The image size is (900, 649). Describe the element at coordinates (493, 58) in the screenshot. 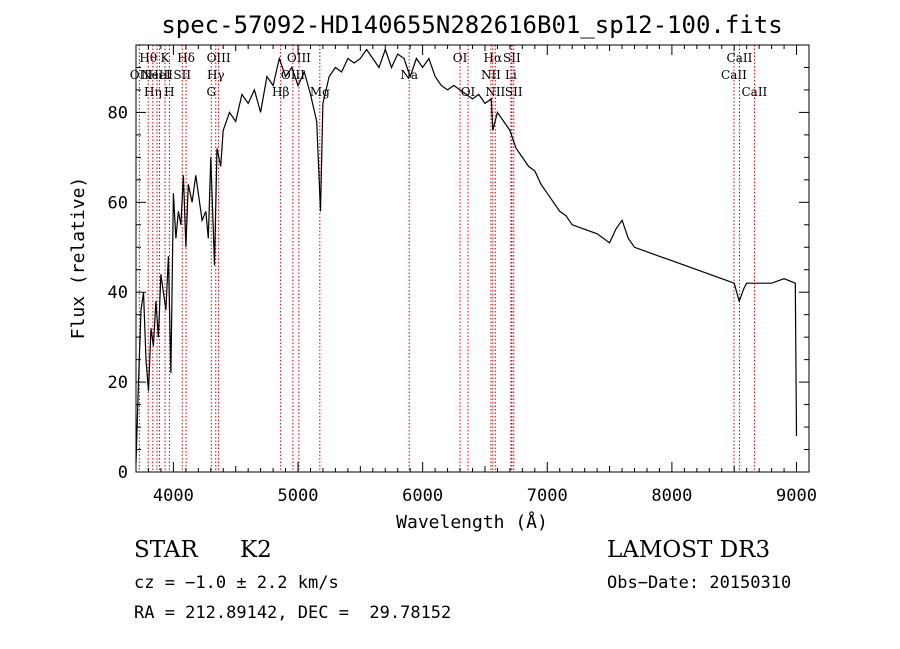

I see `line-label: Hα` at that location.